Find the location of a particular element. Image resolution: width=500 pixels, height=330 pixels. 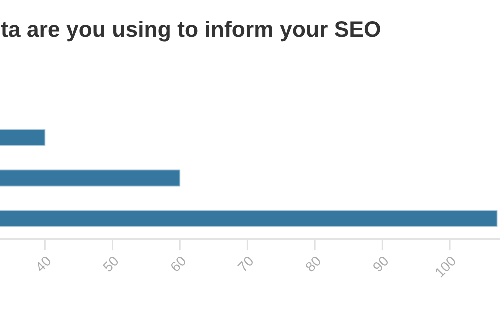

x-tick-label: 90 is located at coordinates (381, 264).